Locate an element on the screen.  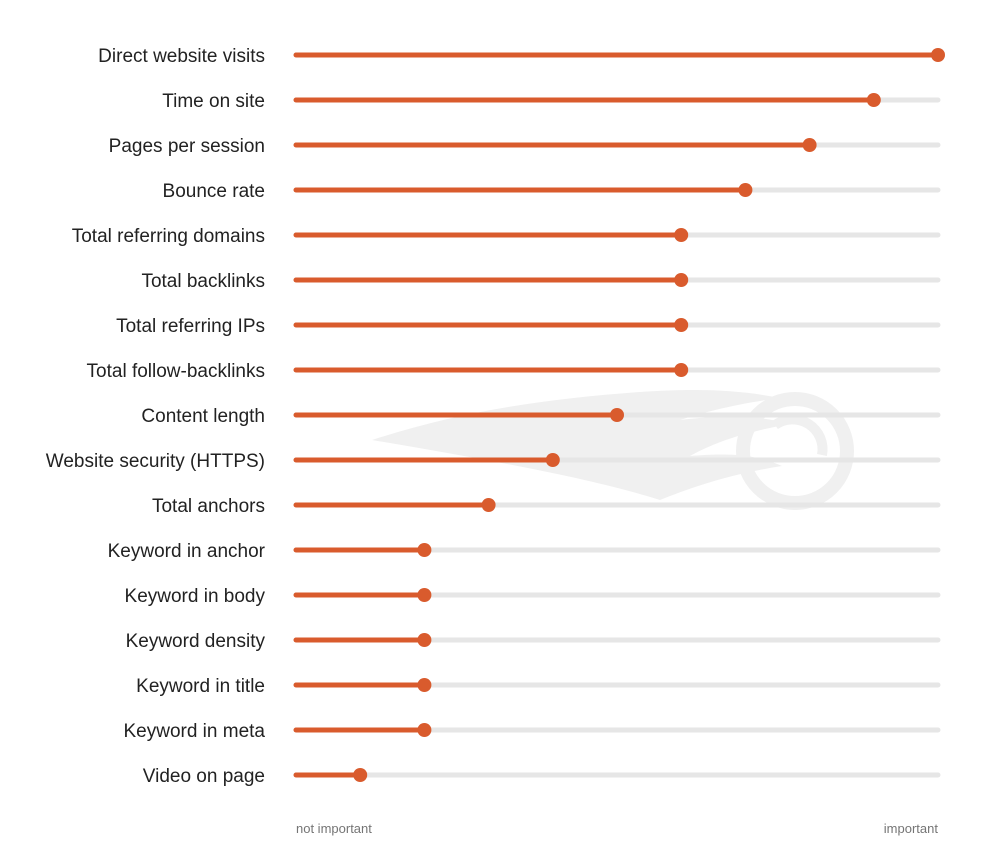
chart-row: Total referring domains is located at coordinates (506, 236).